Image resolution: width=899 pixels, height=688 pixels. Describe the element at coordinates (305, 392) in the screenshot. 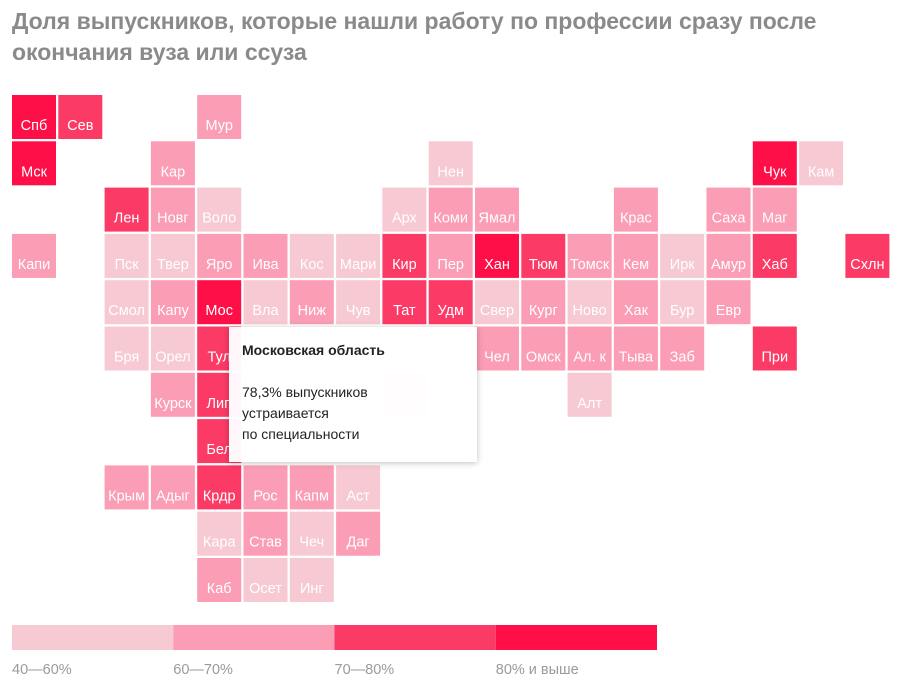

I see `tooltip-line: 78,3% выпускников` at that location.